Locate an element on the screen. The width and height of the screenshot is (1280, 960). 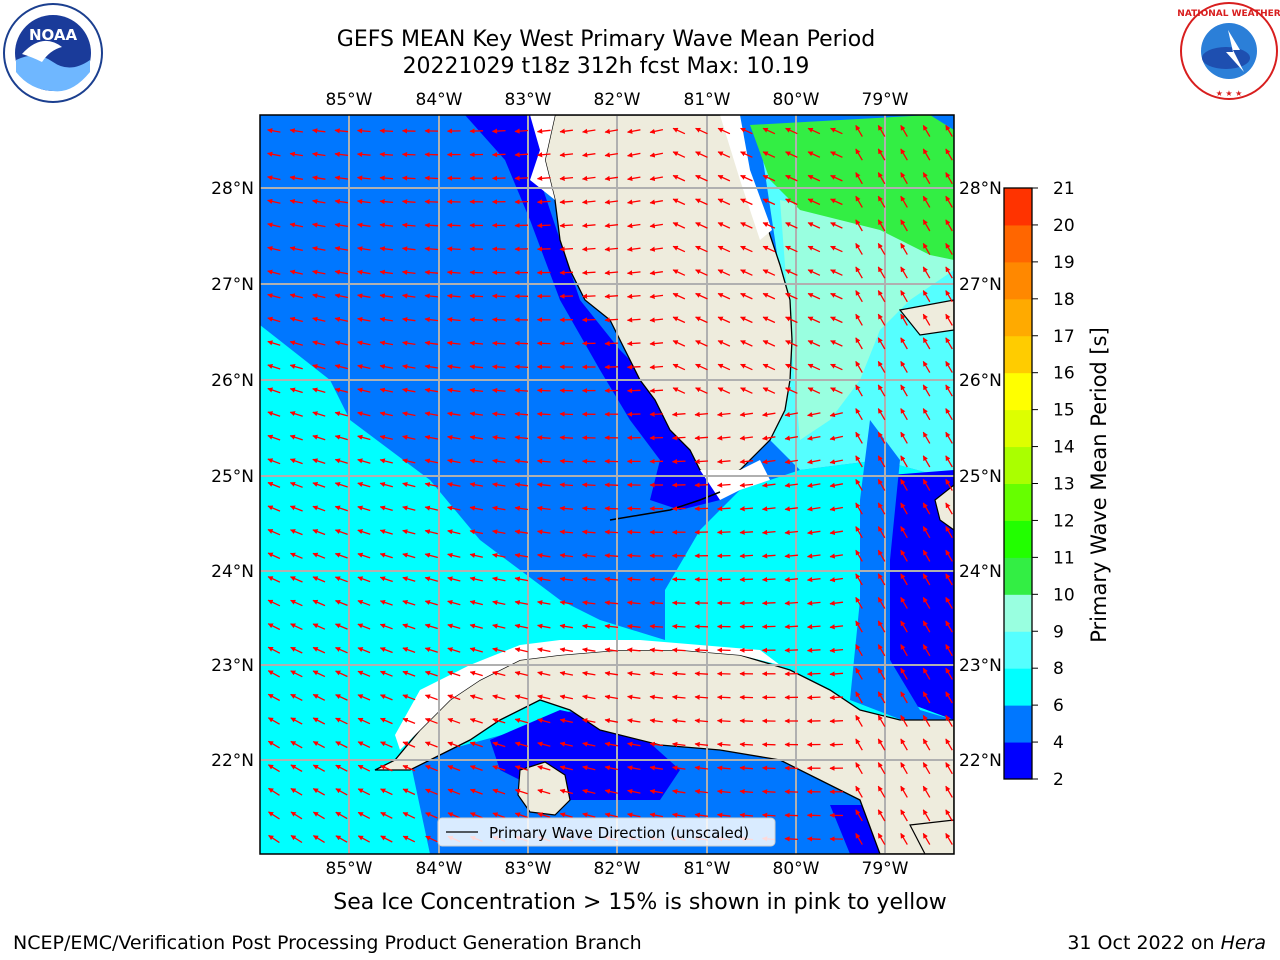
colorbar-segment is located at coordinates (1018, 650).